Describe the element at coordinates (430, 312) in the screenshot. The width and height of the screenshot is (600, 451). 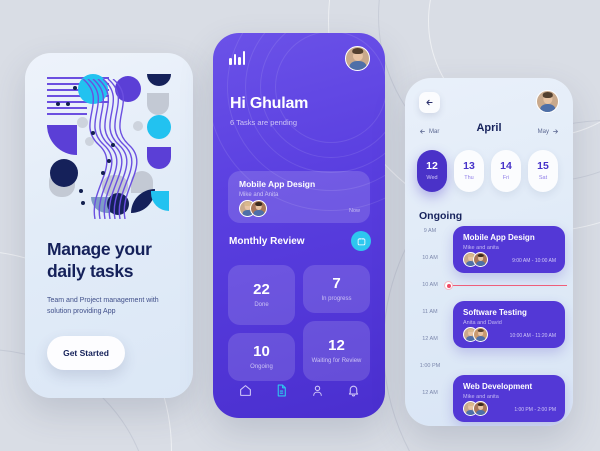
I see `time-label: 11 AM` at that location.